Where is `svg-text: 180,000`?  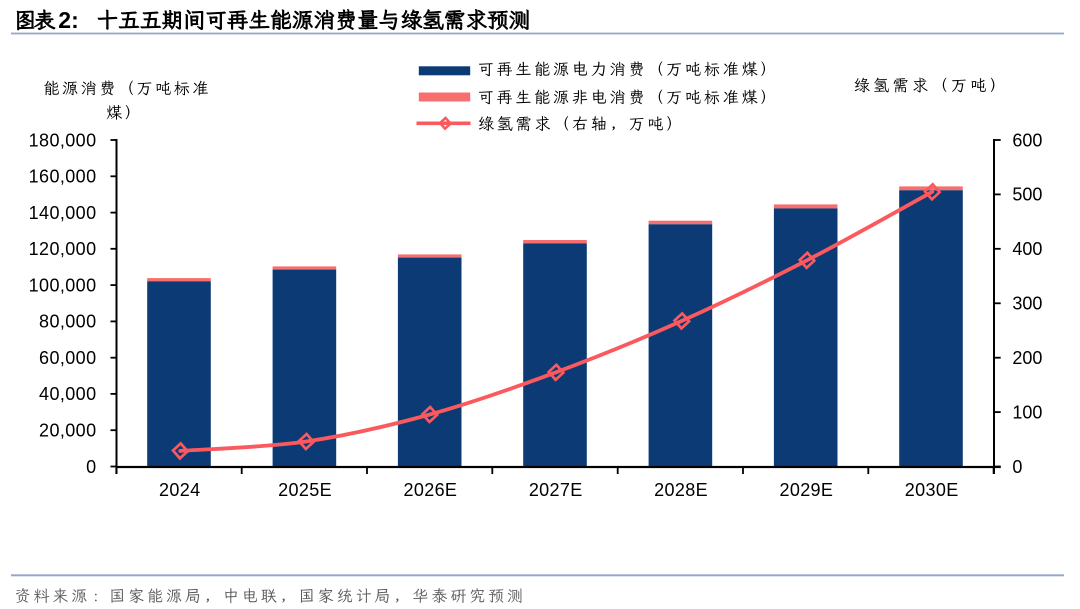
svg-text: 180,000 is located at coordinates (63, 140).